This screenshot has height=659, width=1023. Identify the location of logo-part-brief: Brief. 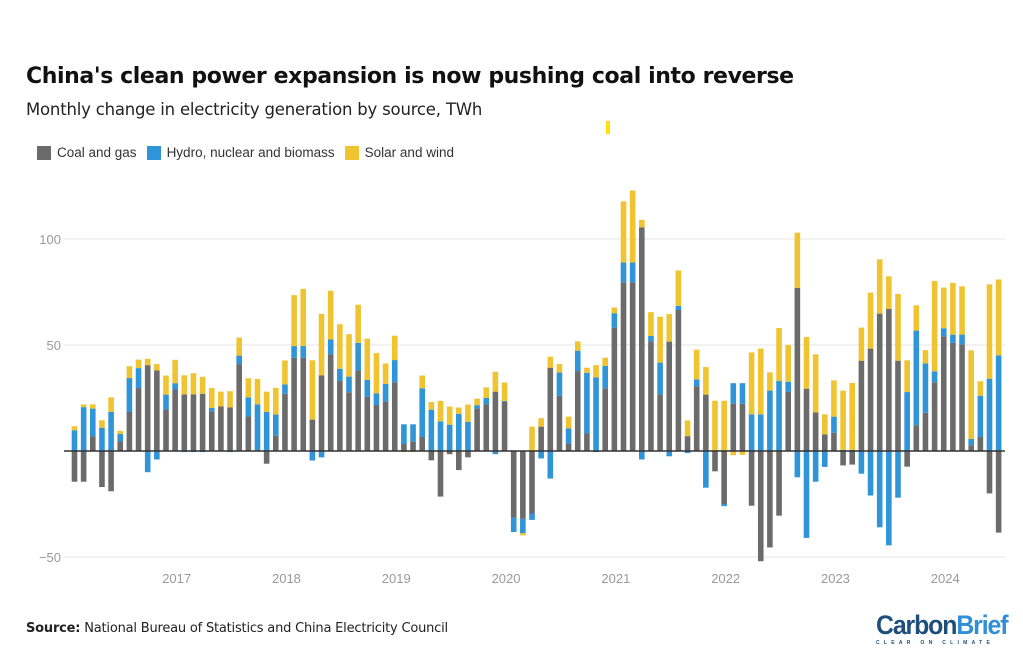
(982, 625).